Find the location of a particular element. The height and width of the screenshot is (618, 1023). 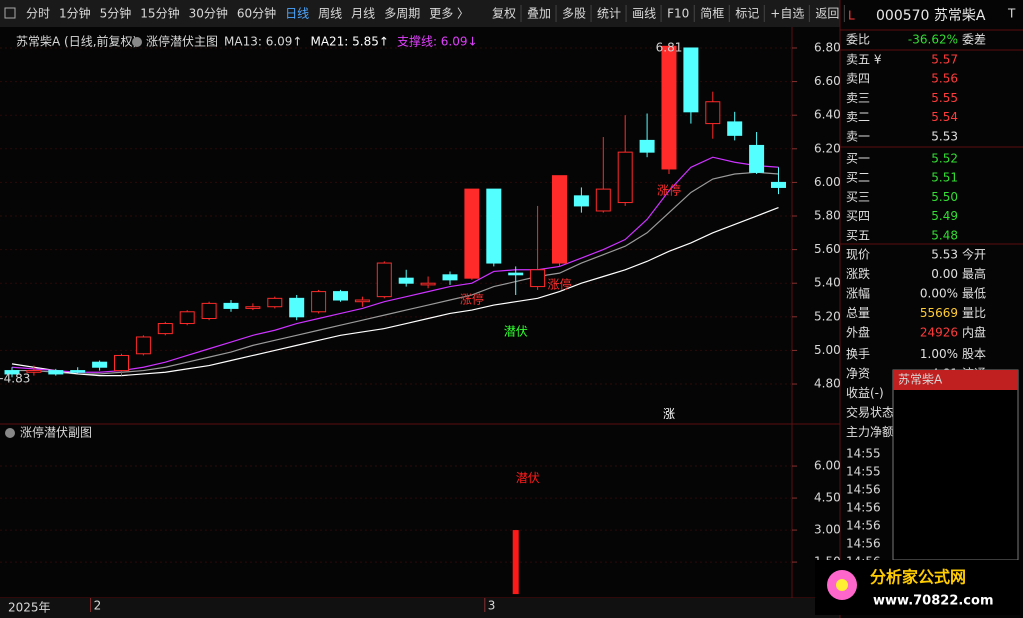

quote-cell: 55669 is located at coordinates (939, 313).